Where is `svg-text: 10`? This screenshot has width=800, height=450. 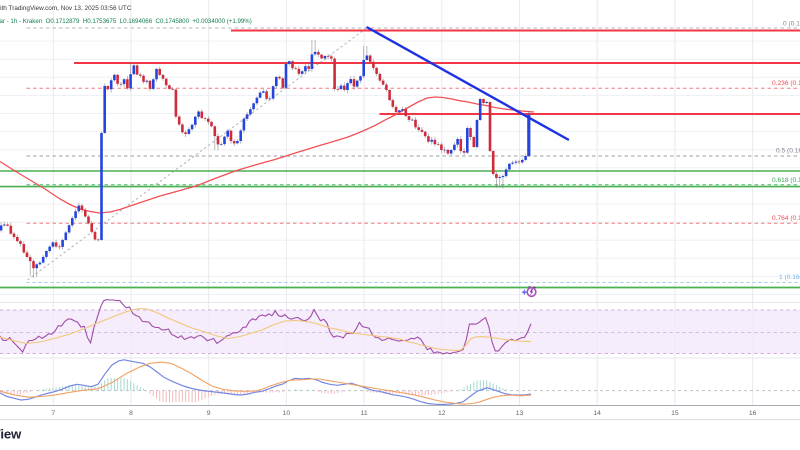 svg-text: 10 is located at coordinates (287, 413).